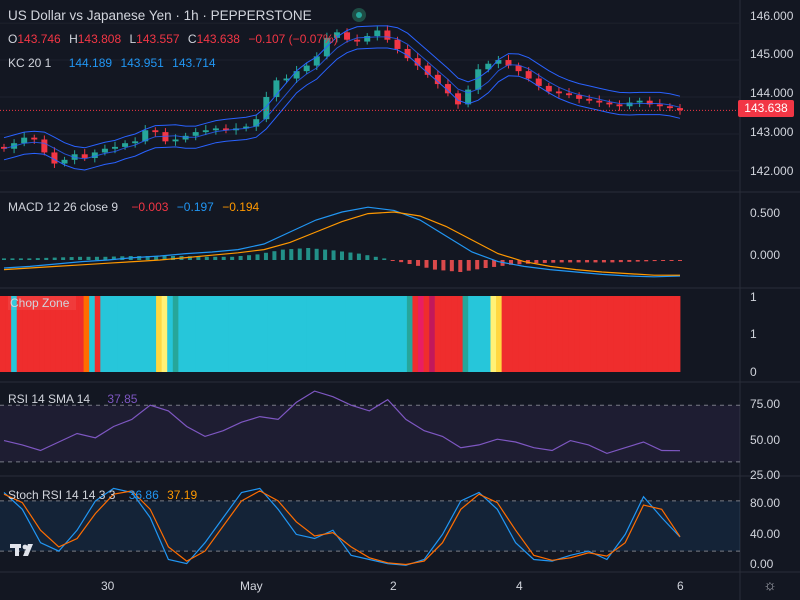 This screenshot has height=600, width=800. What do you see at coordinates (765, 534) in the screenshot?
I see `stoch-tick-40: 40.00` at bounding box center [765, 534].